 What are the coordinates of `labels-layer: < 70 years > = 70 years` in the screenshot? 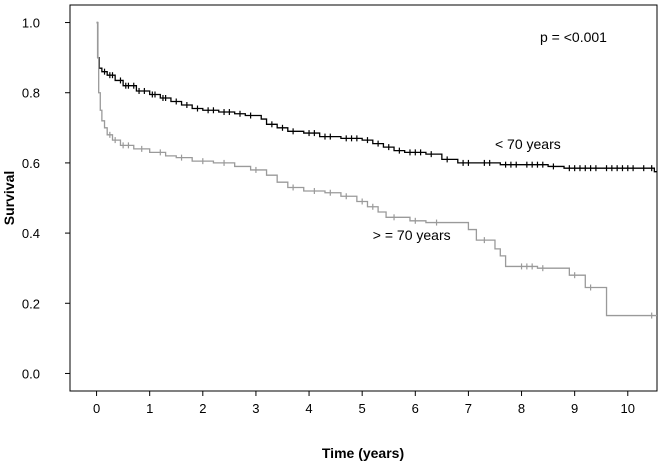 It's located at (467, 189).